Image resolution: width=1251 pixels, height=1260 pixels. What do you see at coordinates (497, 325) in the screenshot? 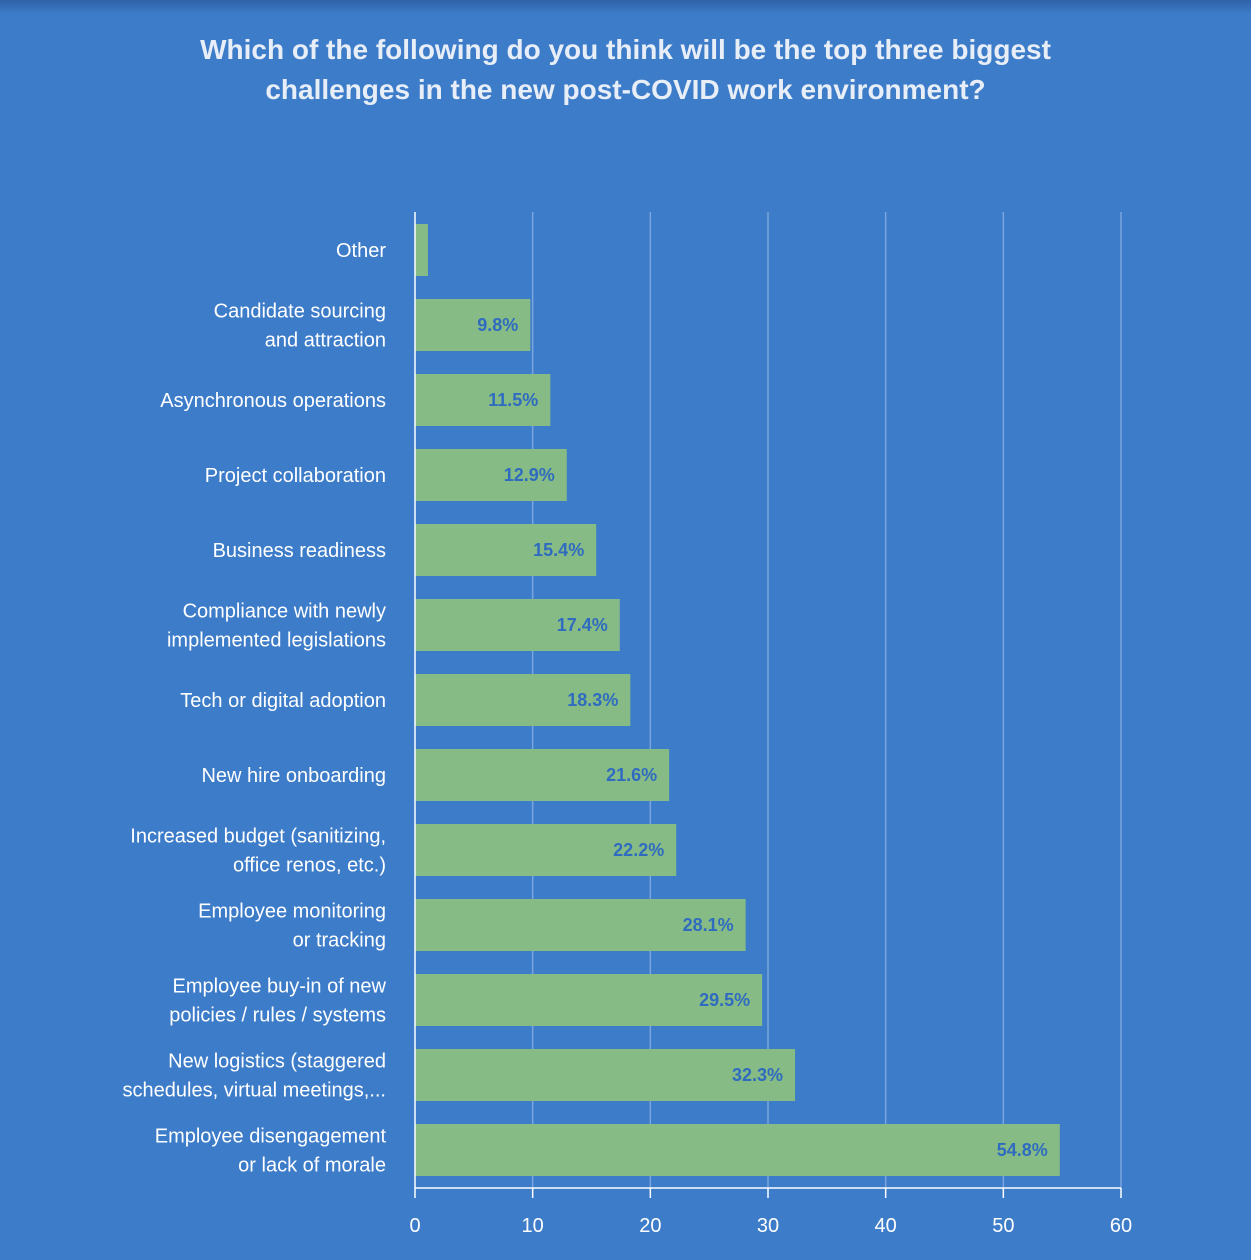
I see `value-label-1: 9.8%` at bounding box center [497, 325].